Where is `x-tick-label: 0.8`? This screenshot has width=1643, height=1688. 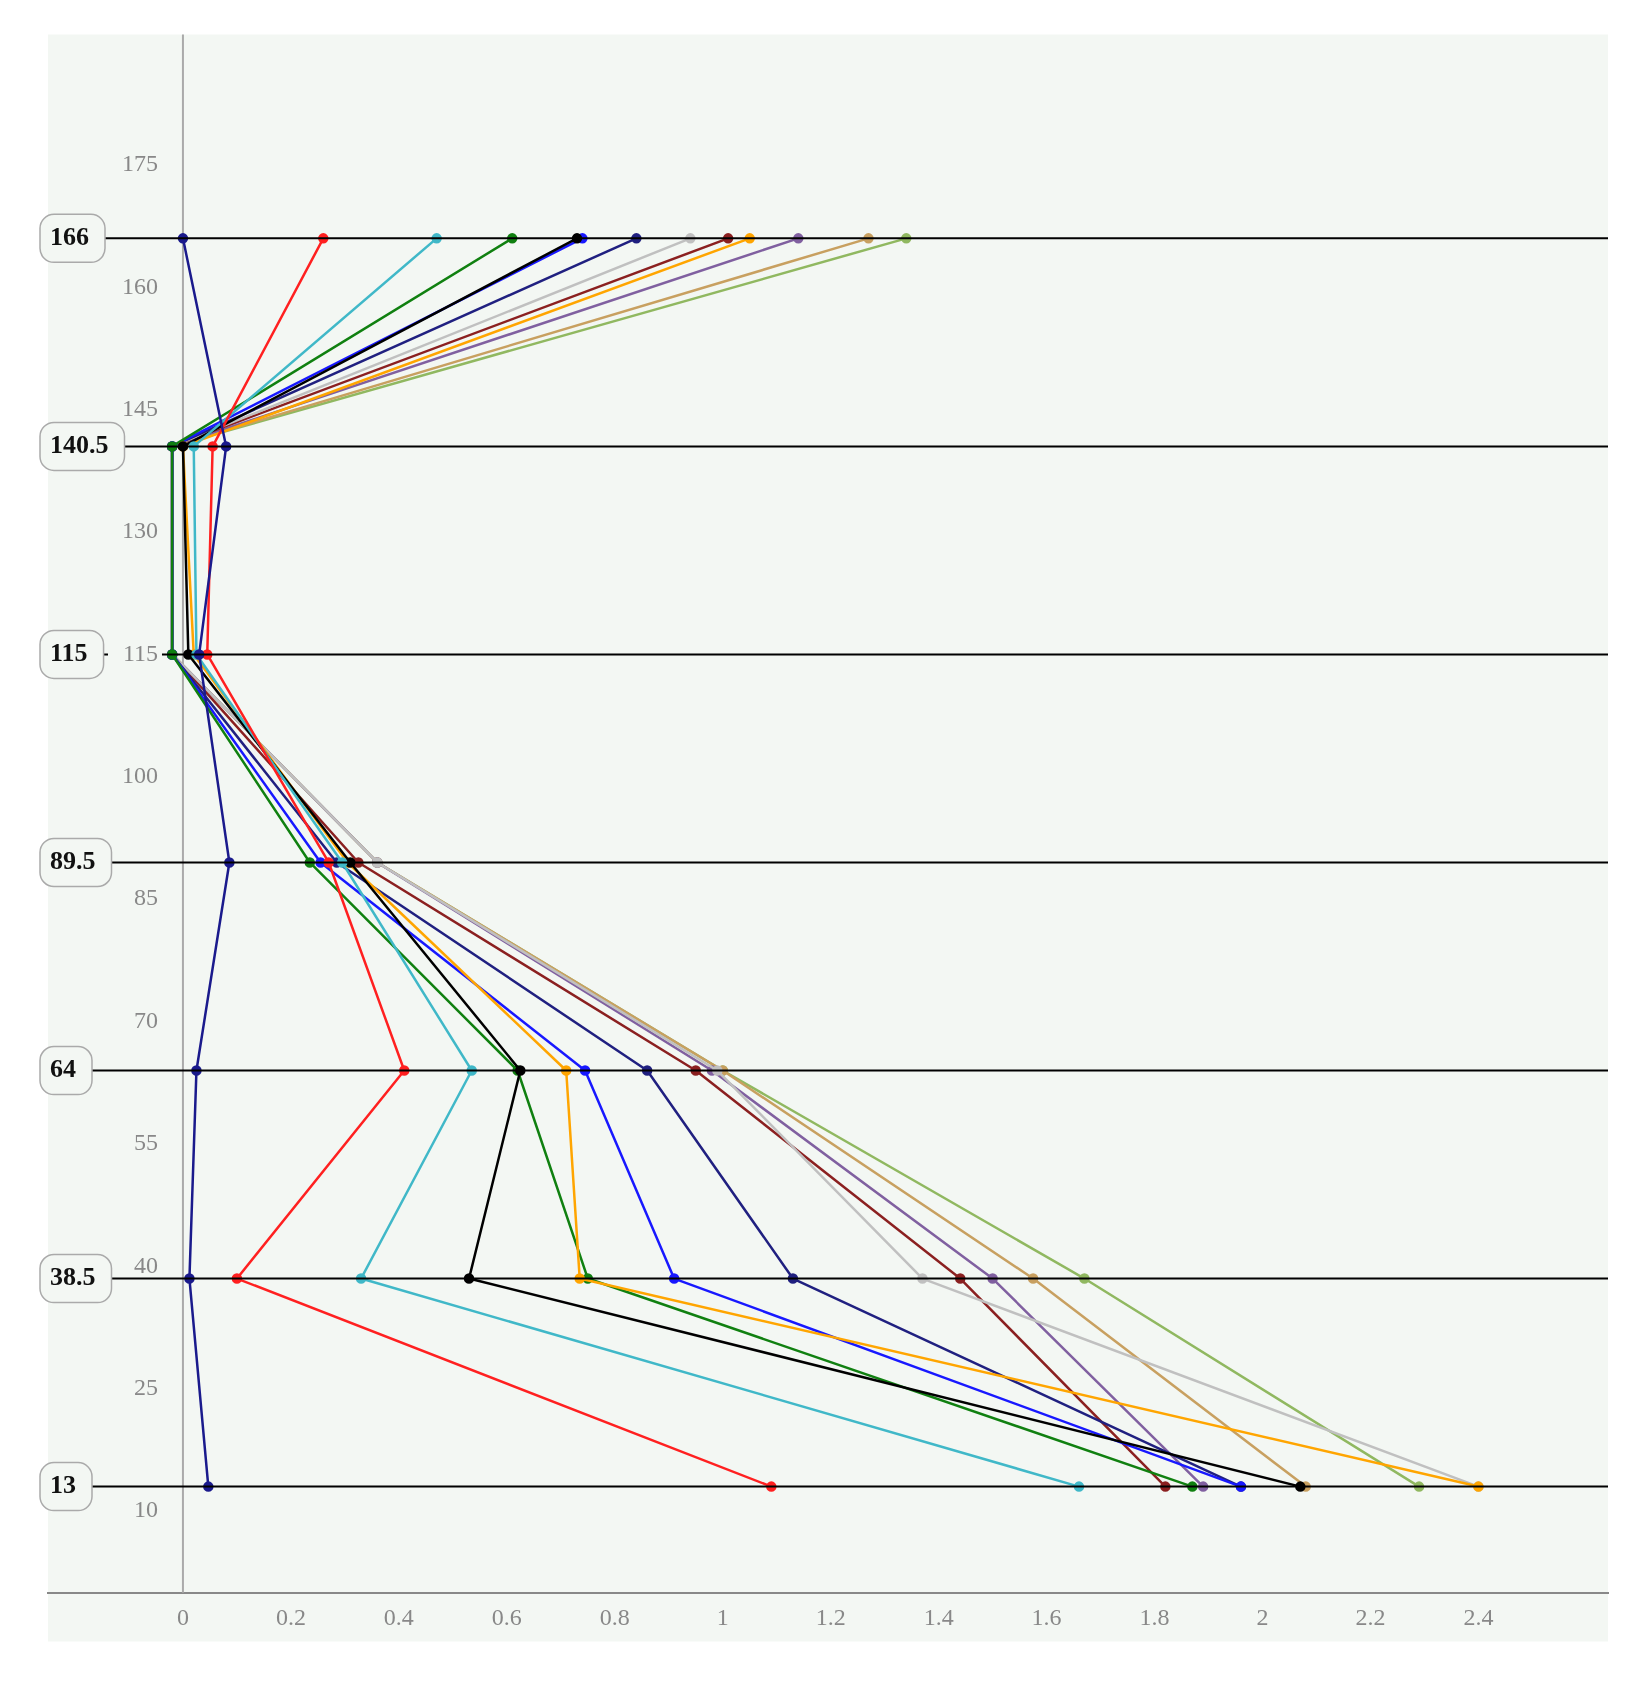
x-tick-label: 0.8 is located at coordinates (614, 1617).